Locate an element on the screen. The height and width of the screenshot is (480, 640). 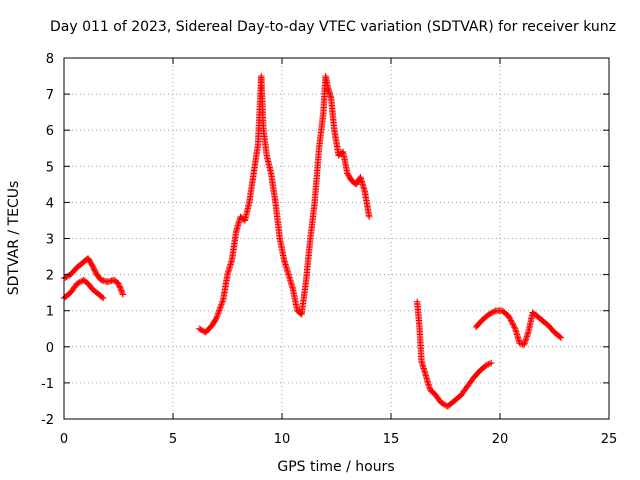
y-tick-label: 5 is located at coordinates (50, 167).